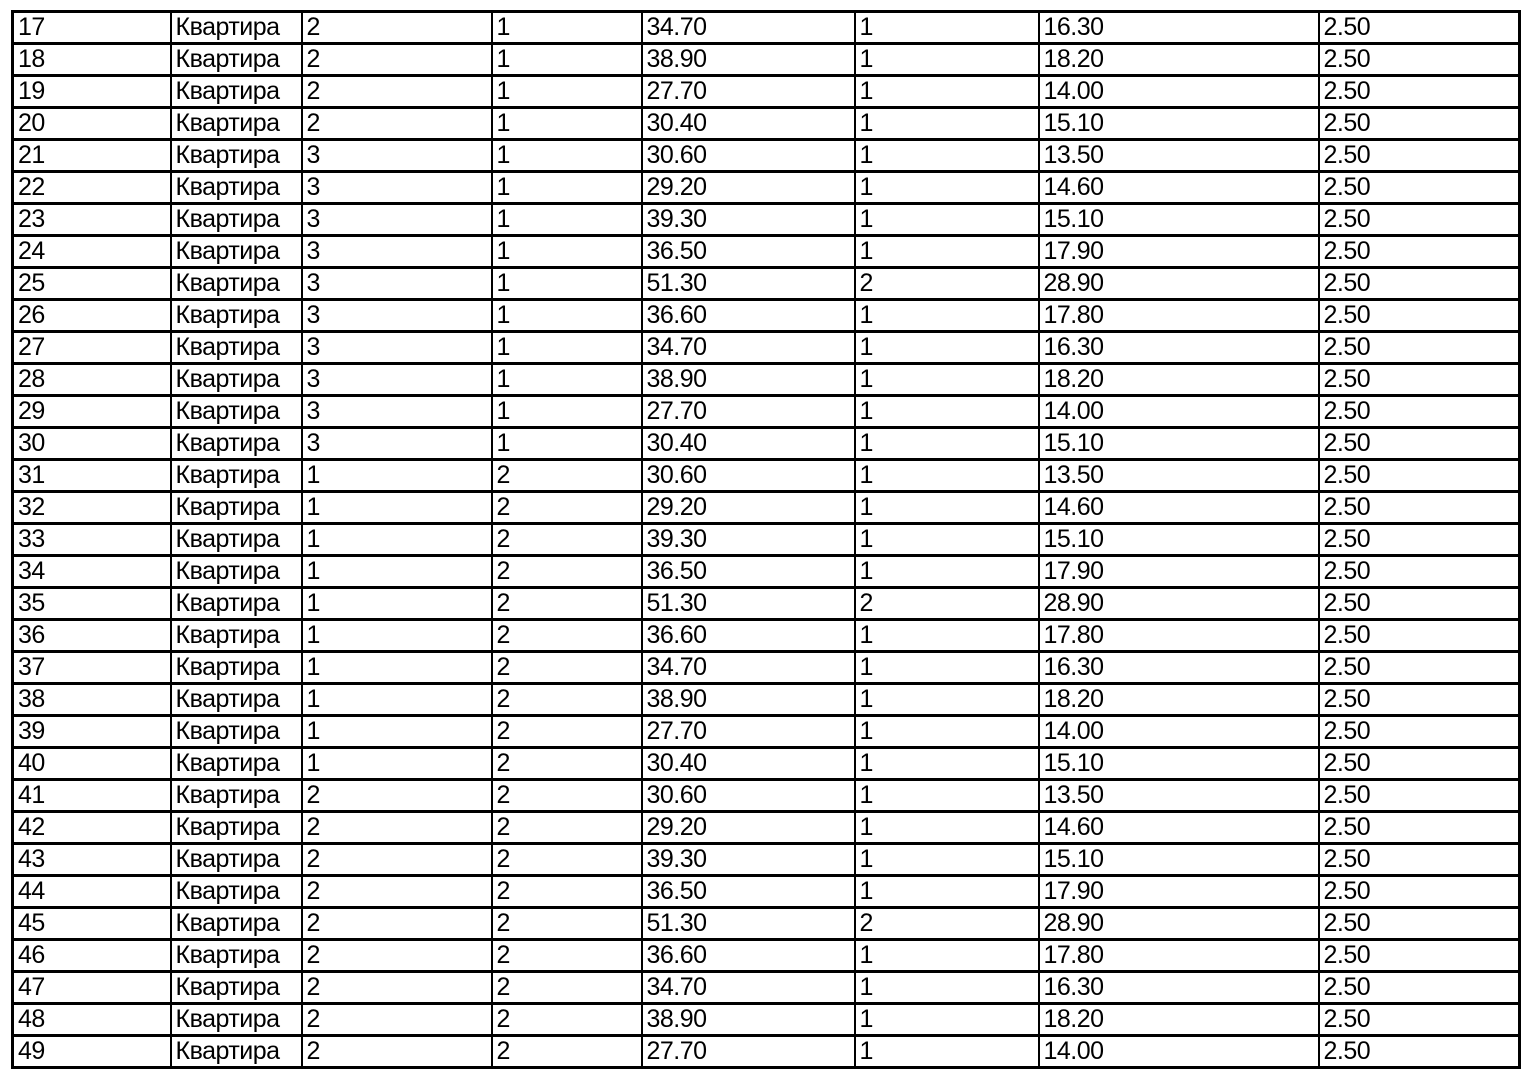  Describe the element at coordinates (748, 891) in the screenshot. I see `cell-col5: 36.50` at that location.